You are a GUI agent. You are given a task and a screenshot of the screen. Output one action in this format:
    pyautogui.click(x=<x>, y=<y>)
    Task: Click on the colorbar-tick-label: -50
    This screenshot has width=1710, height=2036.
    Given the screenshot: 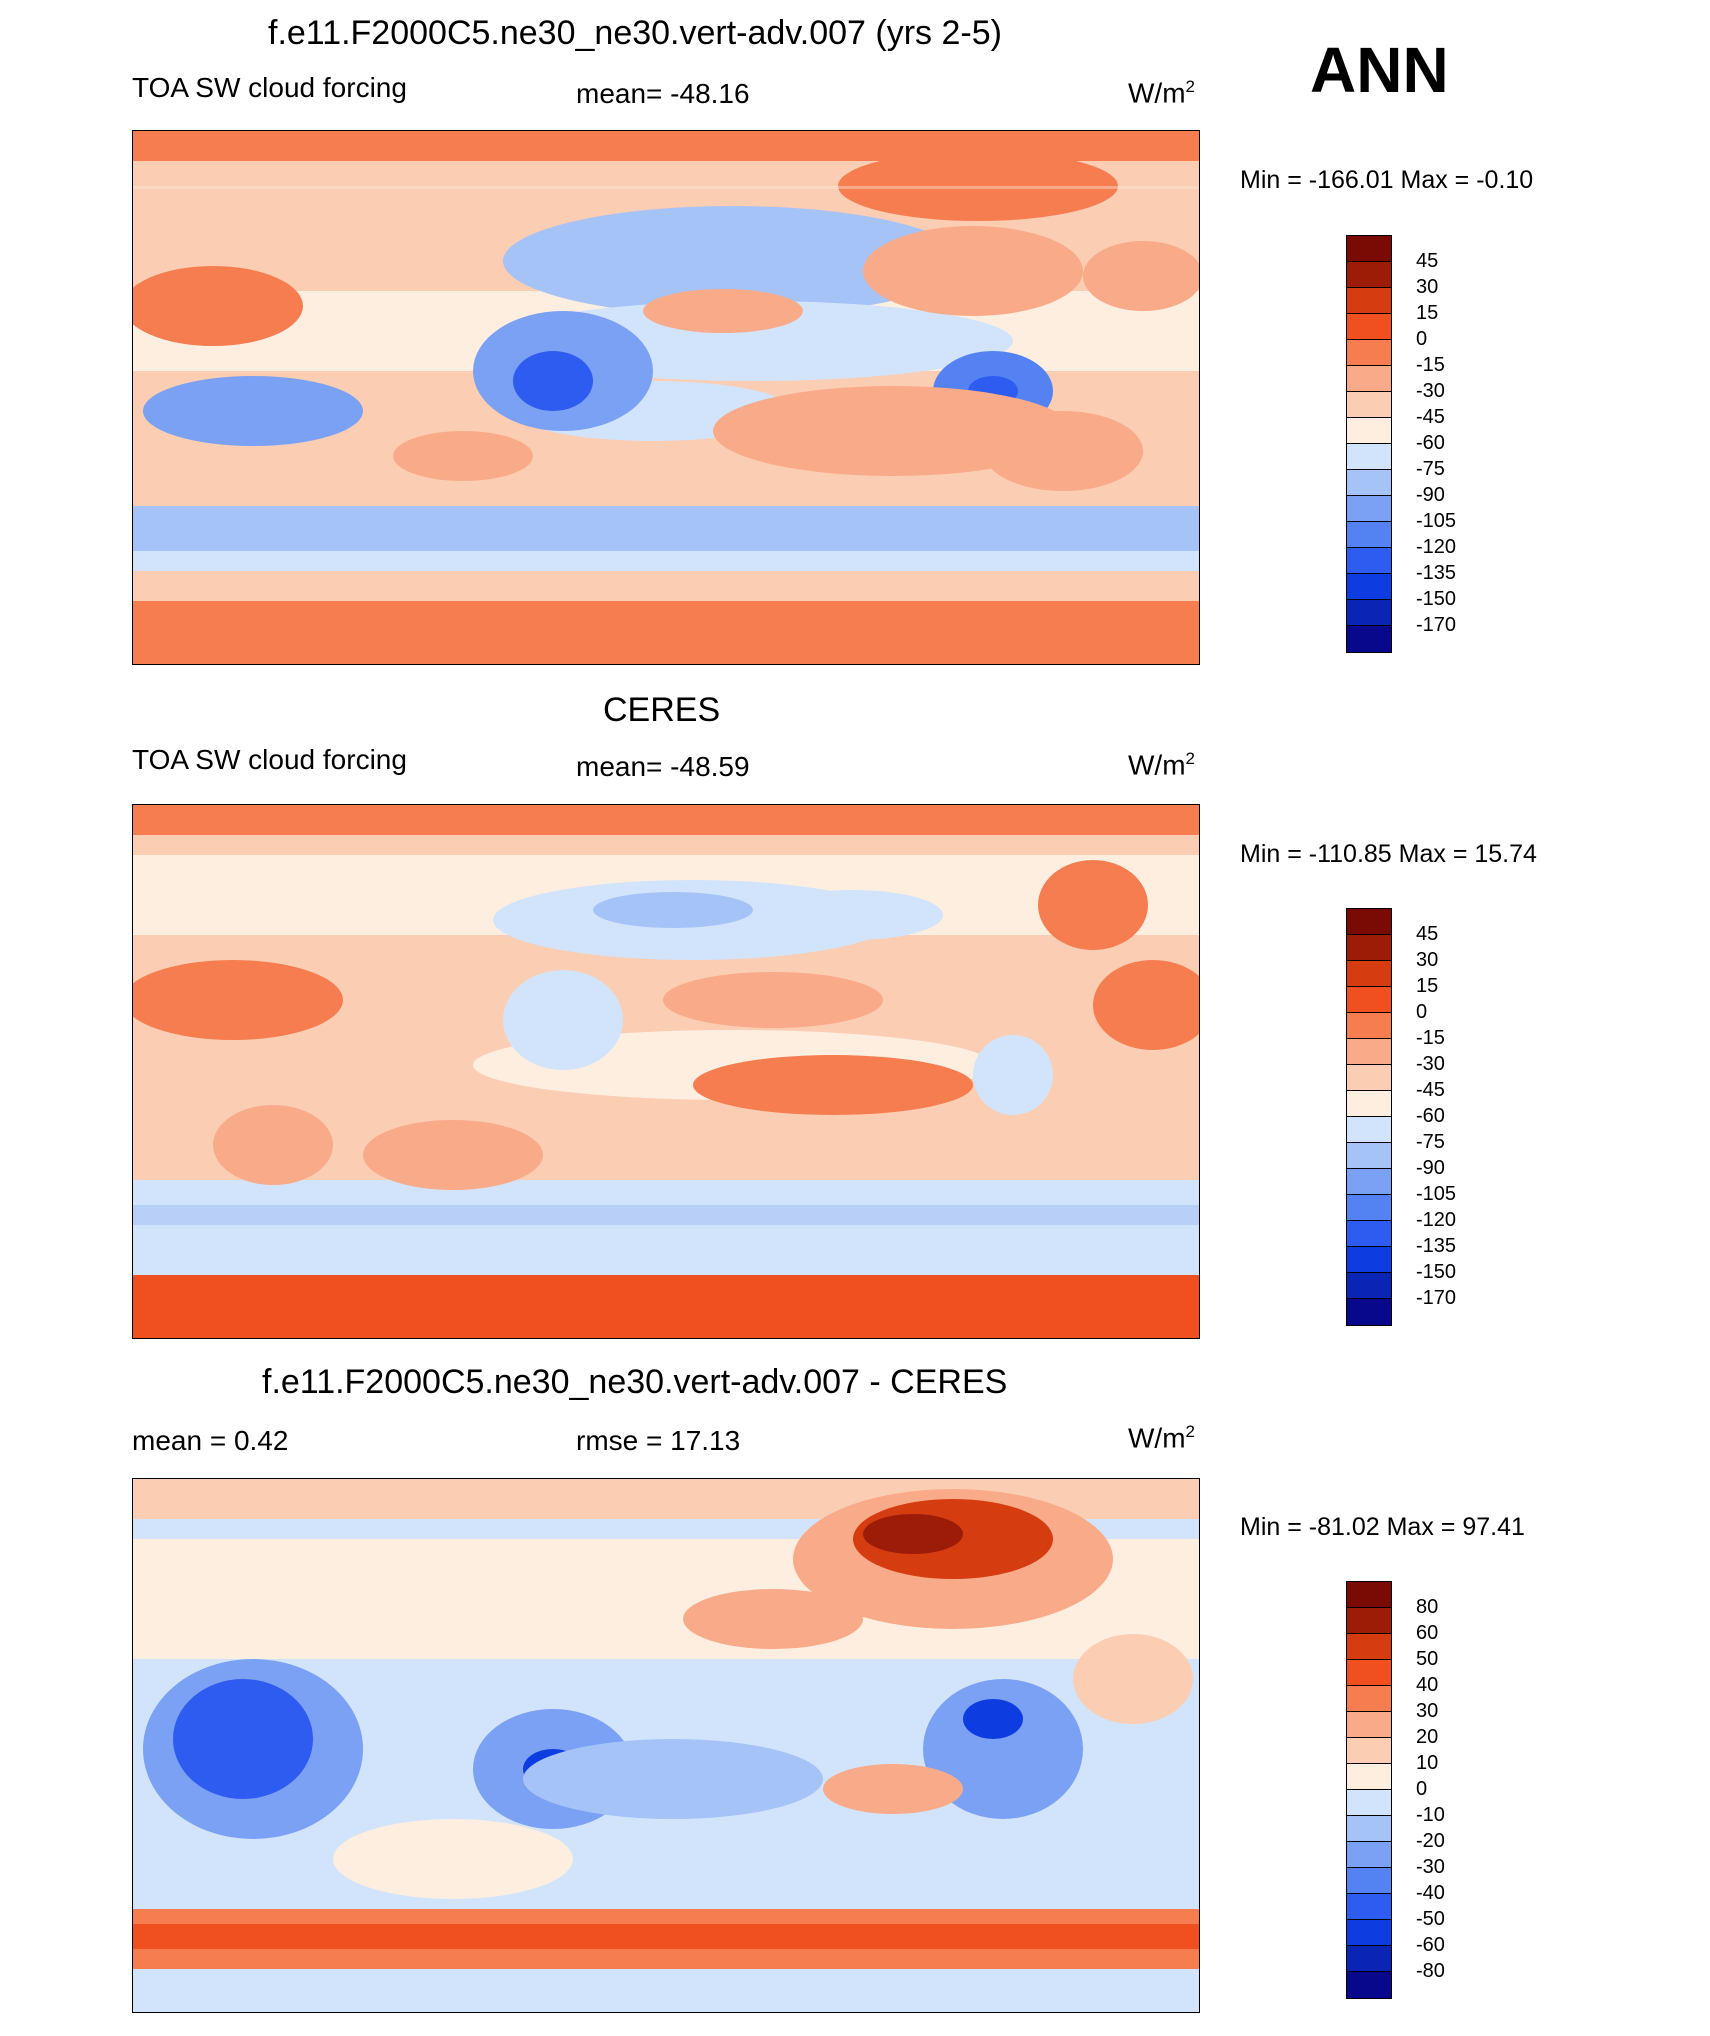 What is the action you would take?
    pyautogui.click(x=1430, y=1919)
    